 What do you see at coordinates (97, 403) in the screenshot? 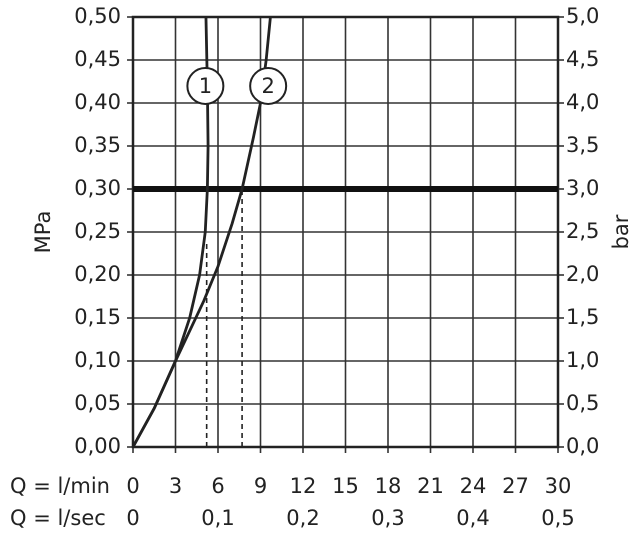
I see `y-tick-label: 0,05` at bounding box center [97, 403].